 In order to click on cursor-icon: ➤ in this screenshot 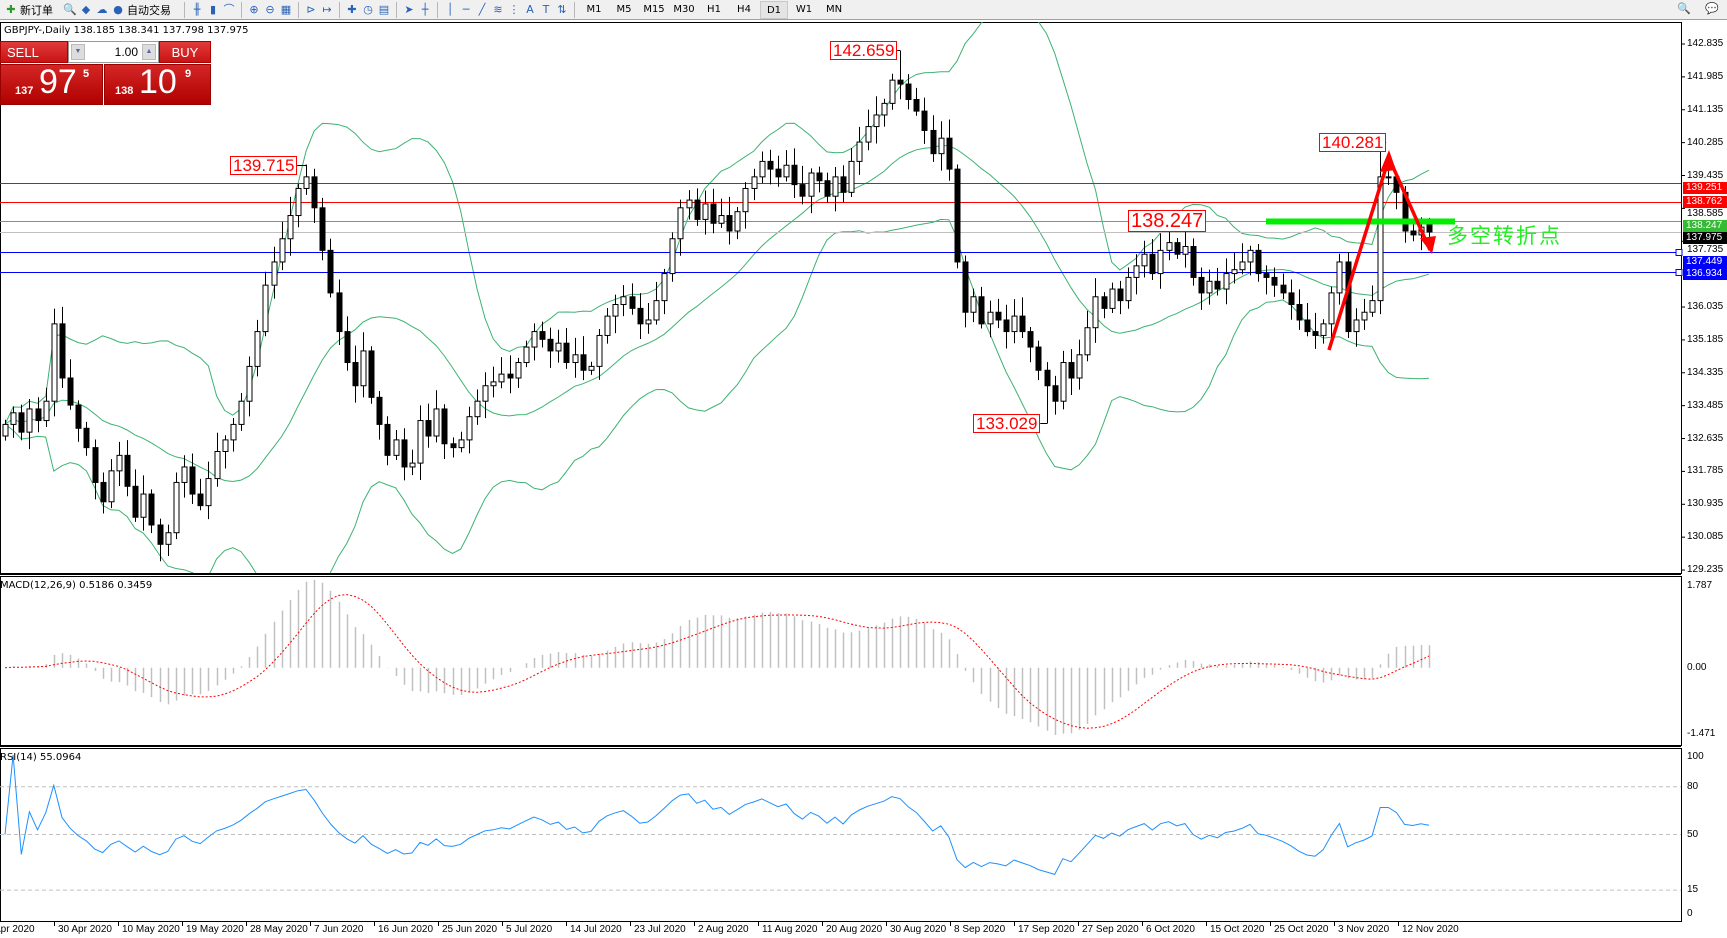, I will do `click(409, 9)`.